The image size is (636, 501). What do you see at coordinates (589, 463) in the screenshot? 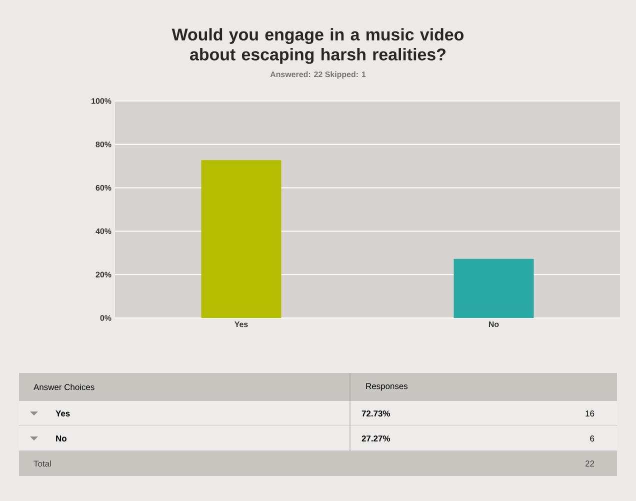
I see `text: 22` at bounding box center [589, 463].